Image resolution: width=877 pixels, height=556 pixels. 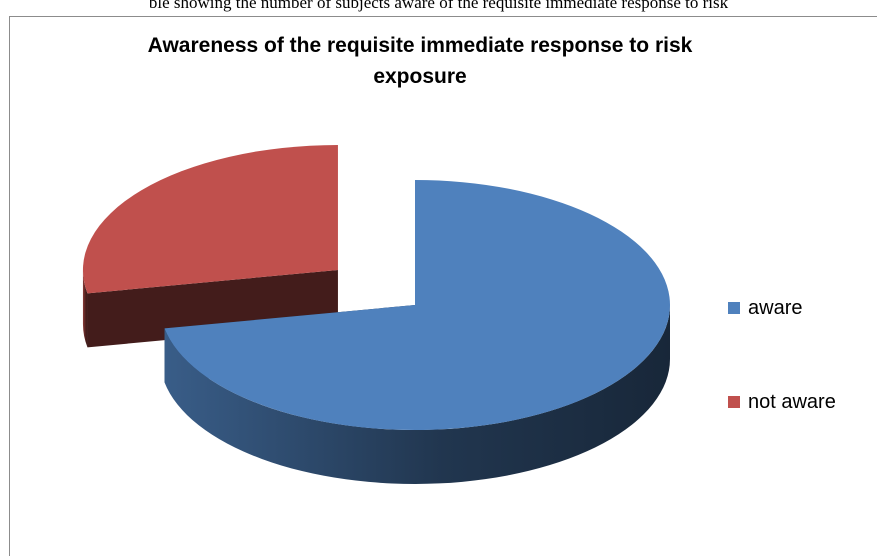 What do you see at coordinates (792, 402) in the screenshot?
I see `legend-label-not-aware: not aware` at bounding box center [792, 402].